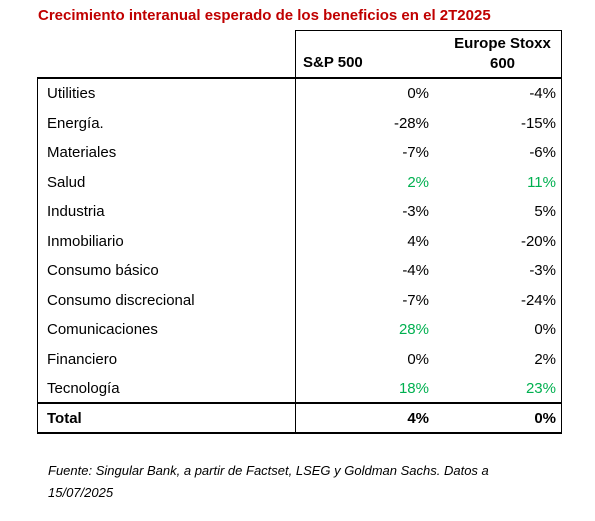  Describe the element at coordinates (538, 300) in the screenshot. I see `cell-value: -24%` at that location.